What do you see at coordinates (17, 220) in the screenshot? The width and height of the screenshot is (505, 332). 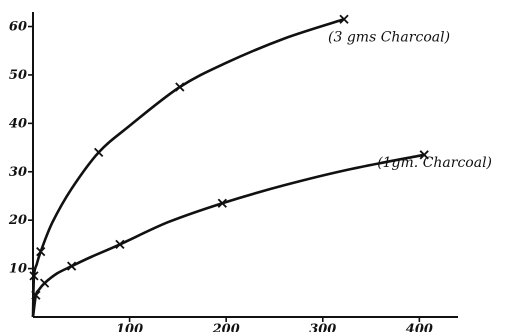 I see `y-tick-label-20: 20` at bounding box center [17, 220].